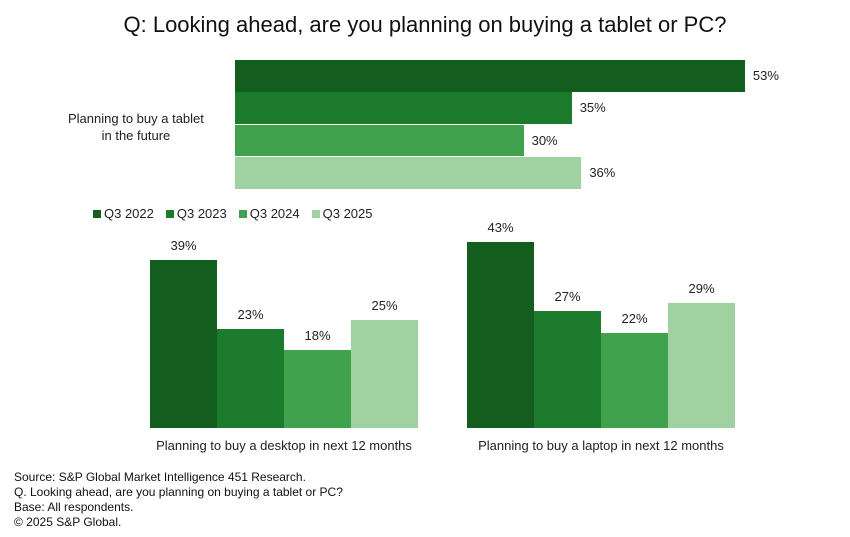 This screenshot has width=850, height=537. Describe the element at coordinates (233, 213) in the screenshot. I see `legend: Q3 2022 Q3 2023 Q3 2024 Q3 2025` at that location.